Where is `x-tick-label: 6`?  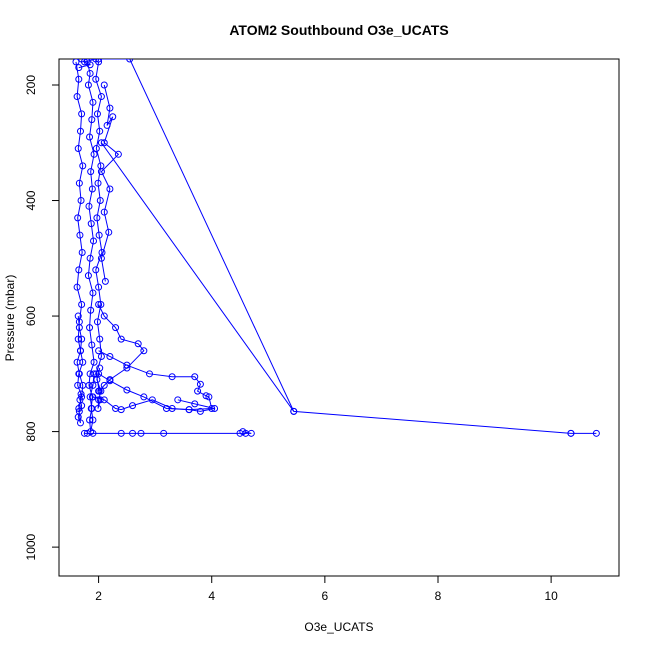
x-tick-label: 6 is located at coordinates (325, 596).